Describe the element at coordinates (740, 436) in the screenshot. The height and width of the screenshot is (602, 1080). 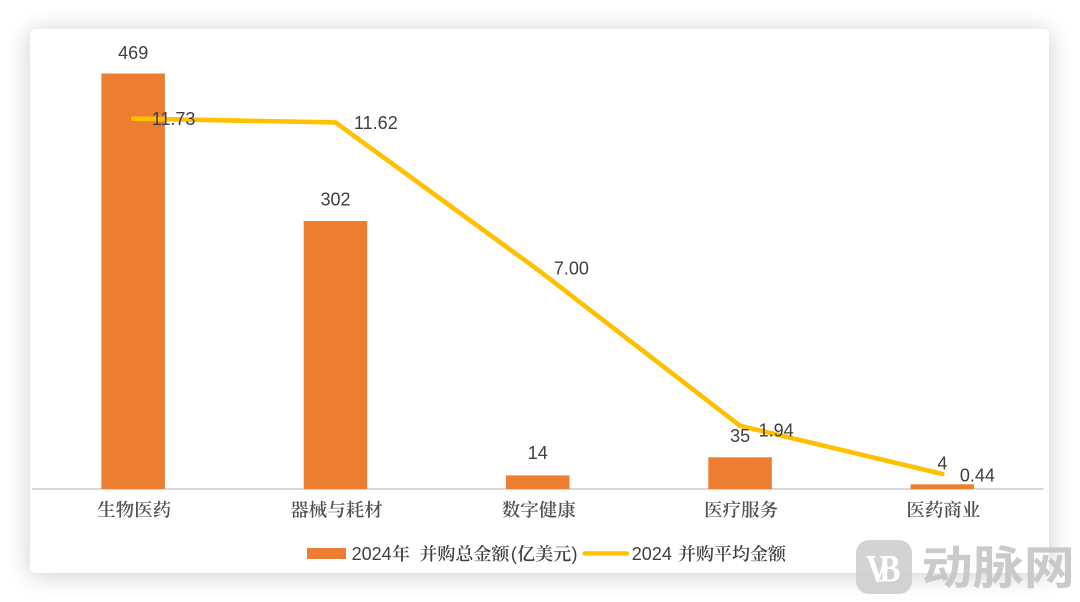
I see `svg-text: 35` at that location.